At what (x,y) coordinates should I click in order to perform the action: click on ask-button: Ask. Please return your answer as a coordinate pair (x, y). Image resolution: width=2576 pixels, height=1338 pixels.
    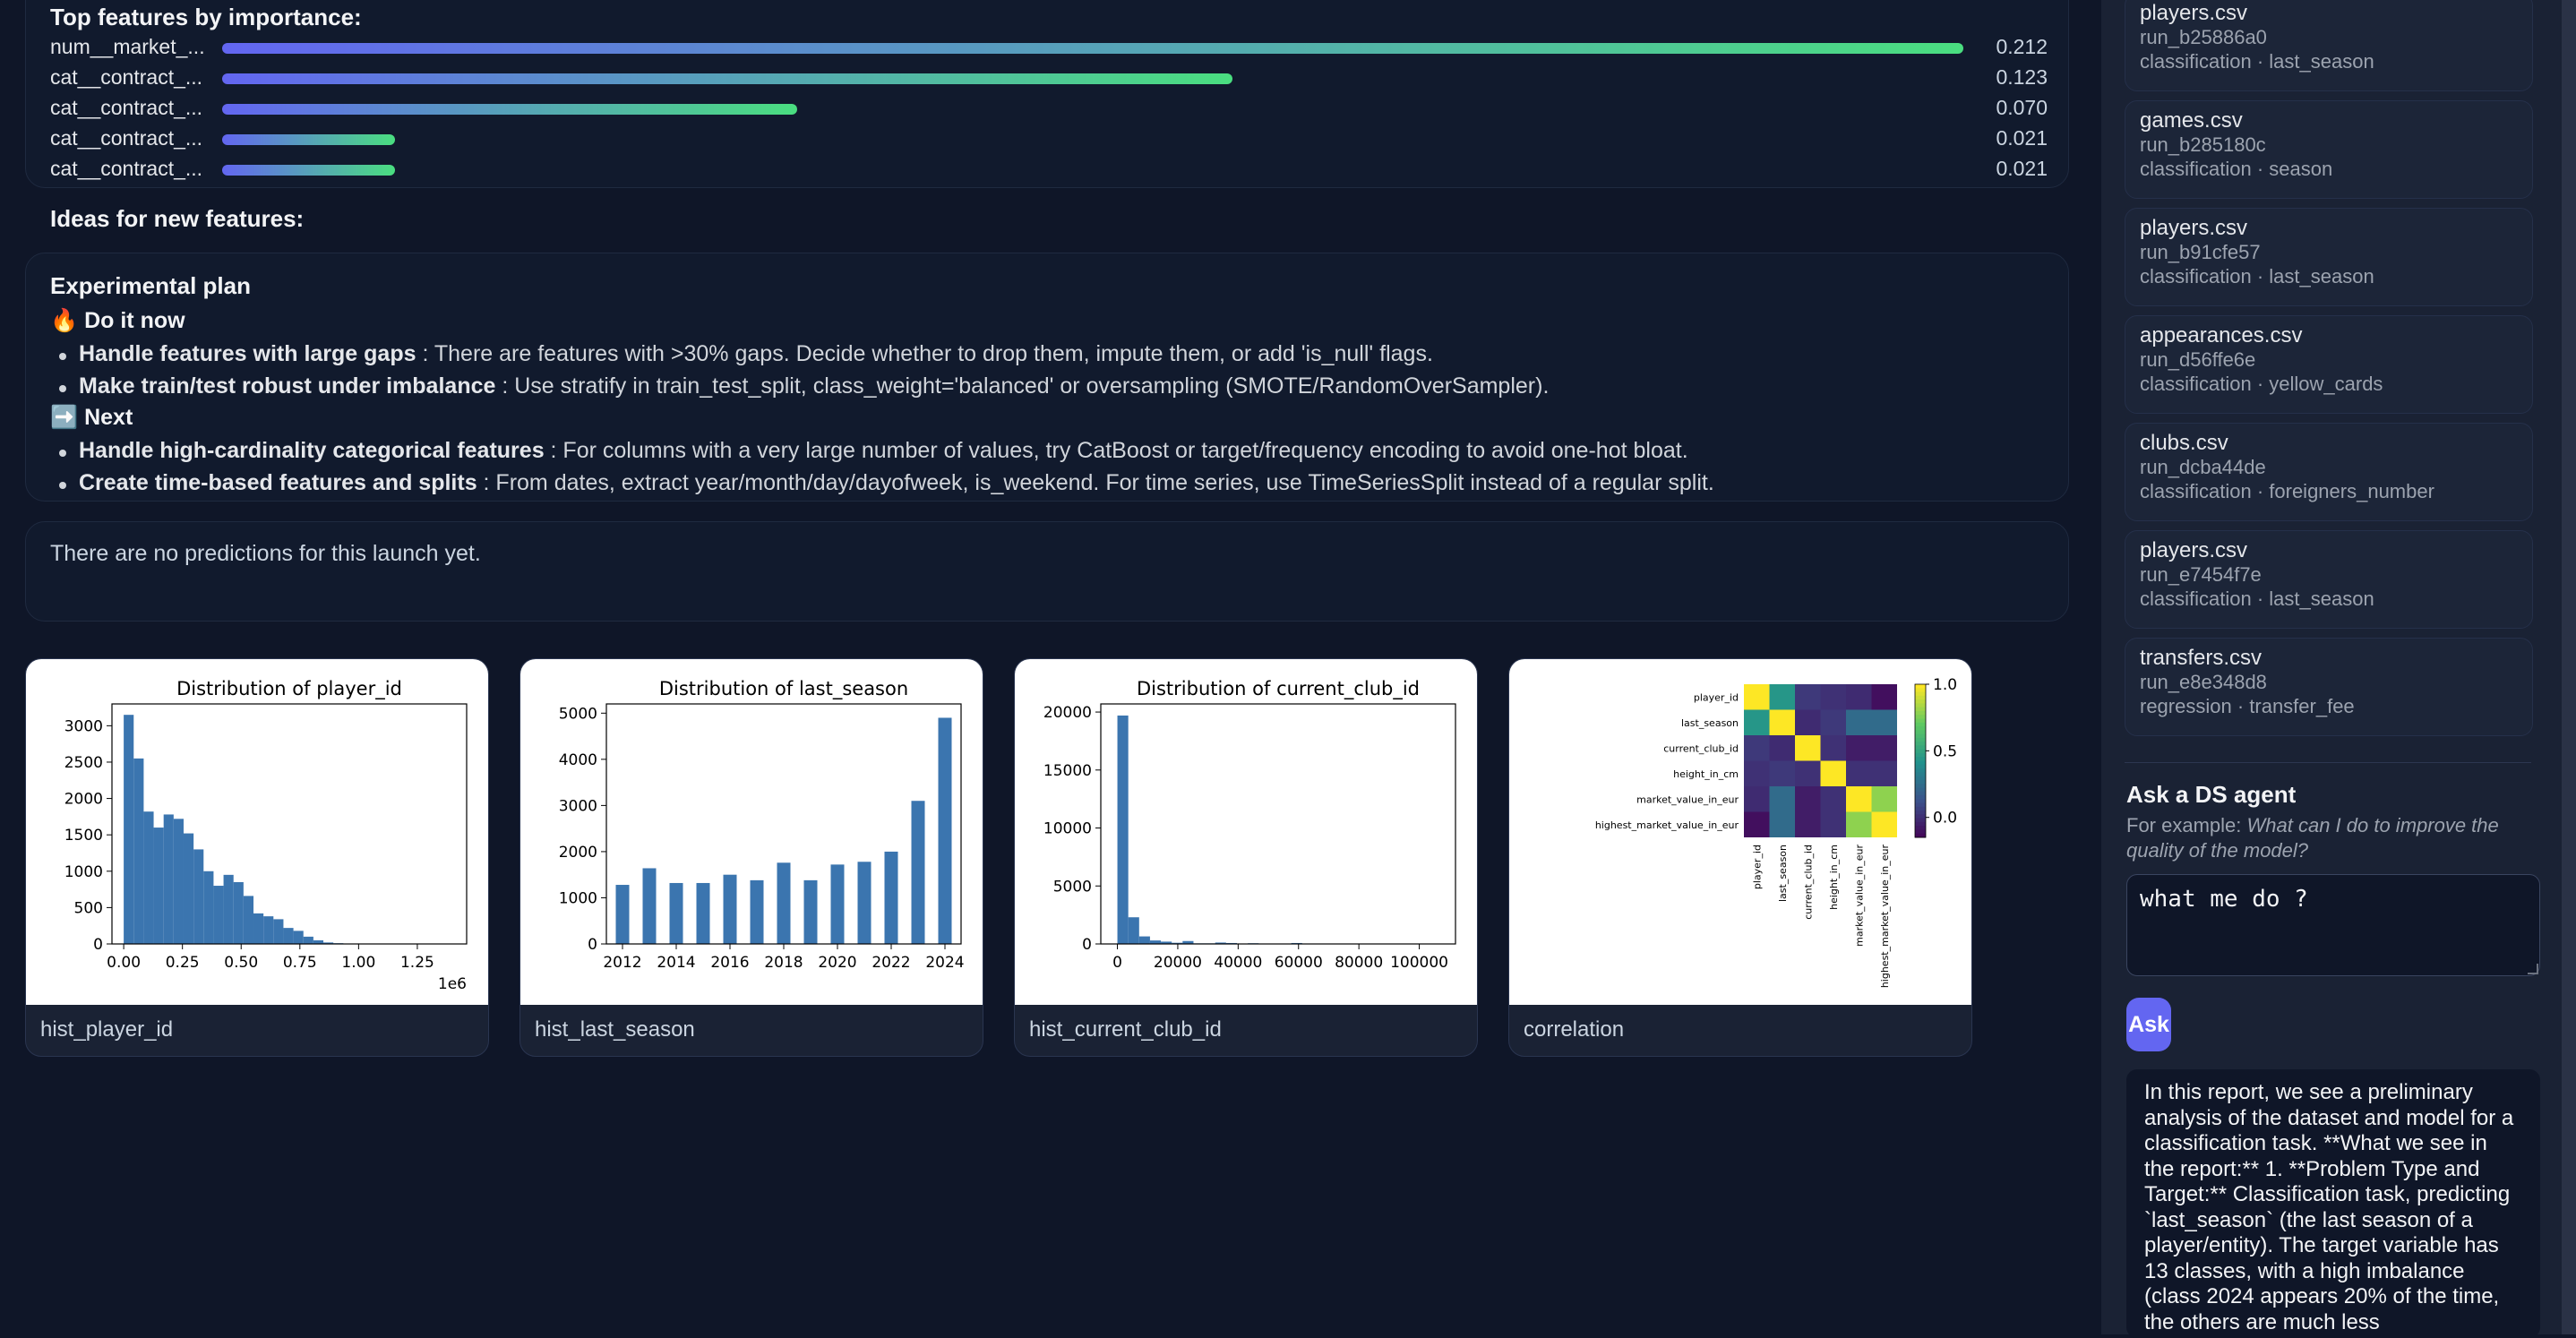
    Looking at the image, I should click on (2148, 1024).